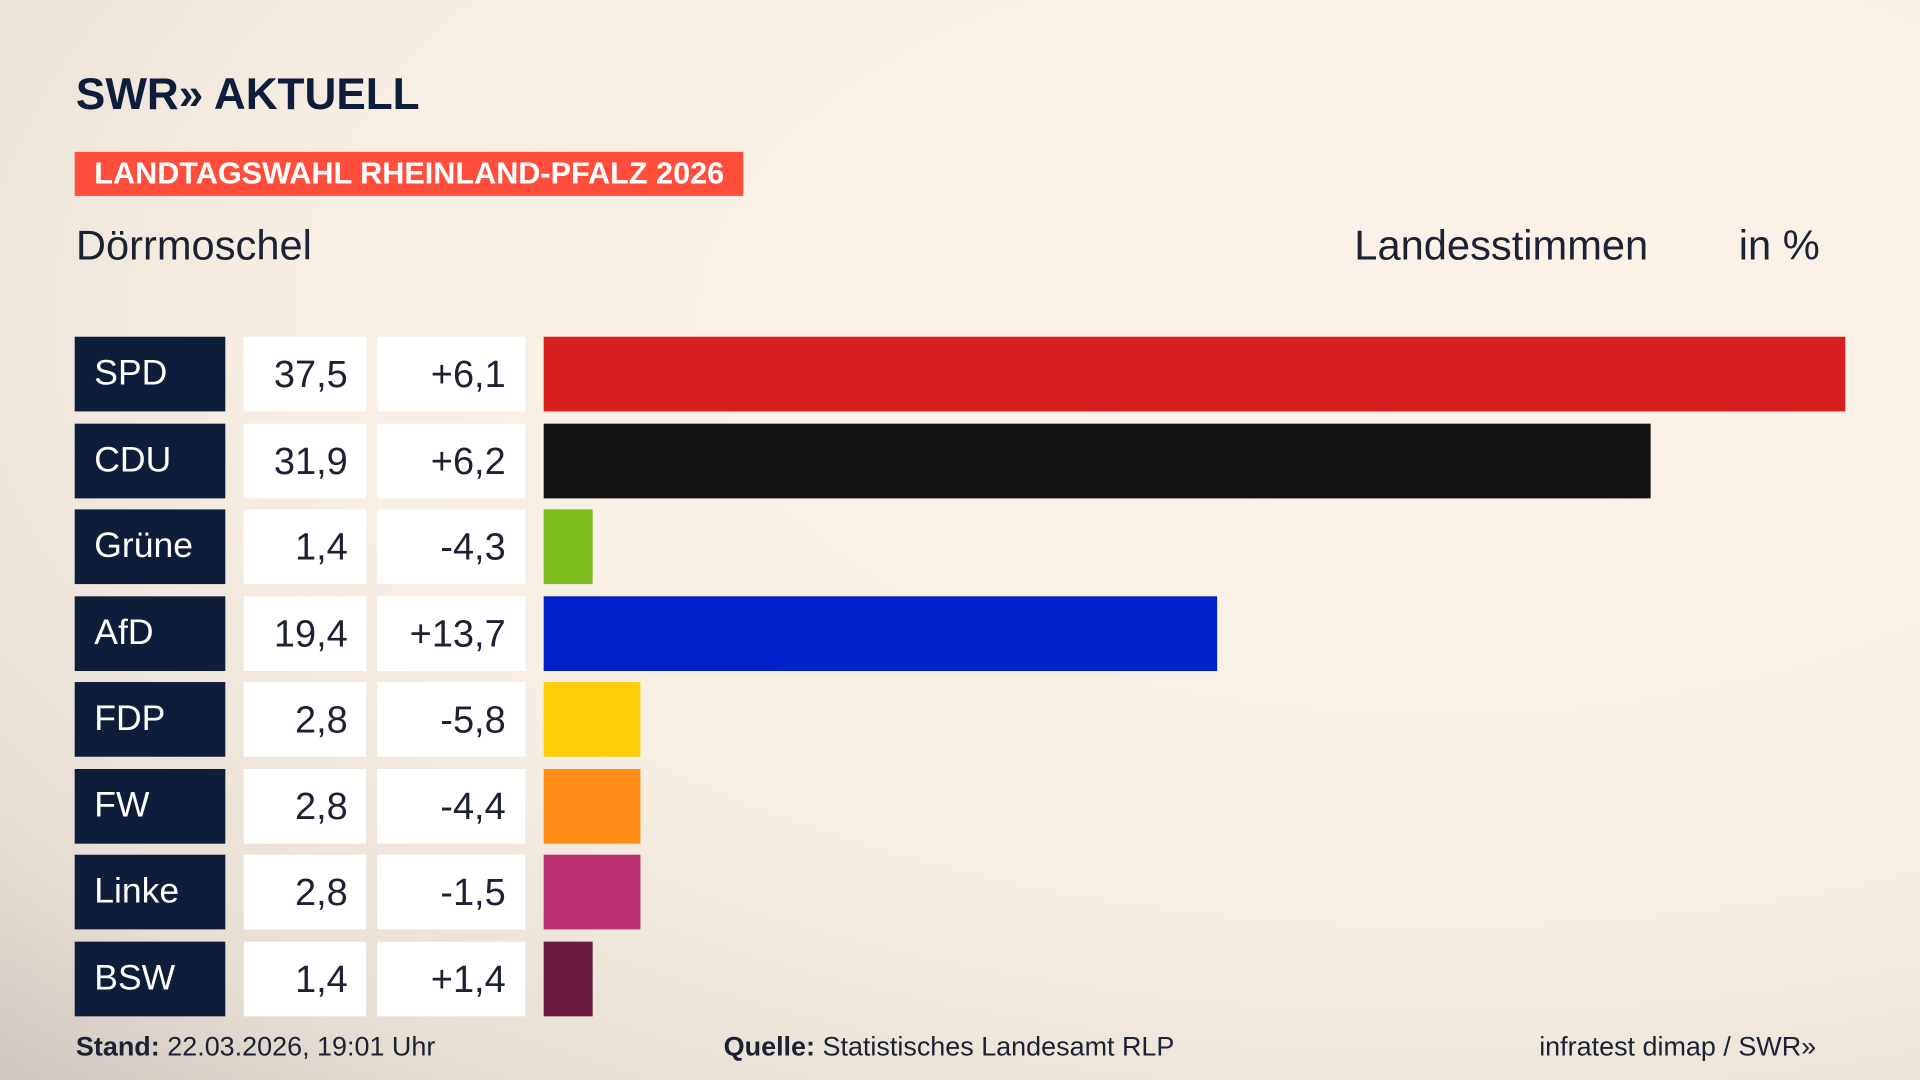 The width and height of the screenshot is (1920, 1080). I want to click on unit-label: in %, so click(1779, 246).